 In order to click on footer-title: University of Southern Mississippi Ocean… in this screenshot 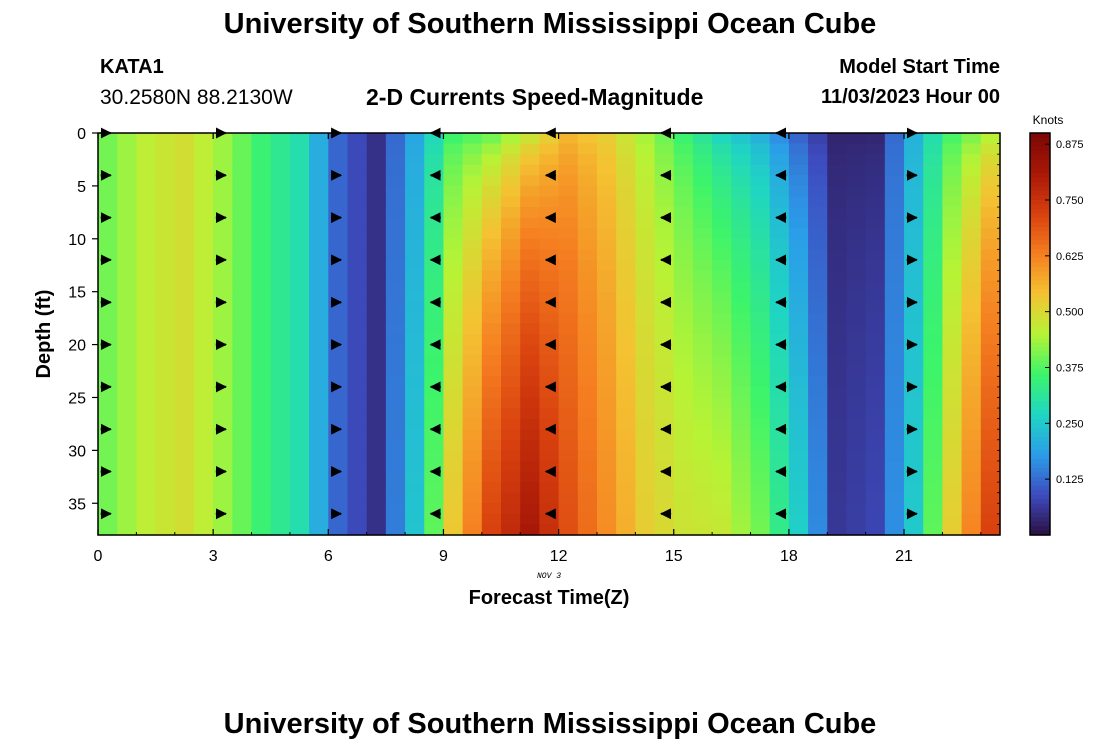, I will do `click(550, 724)`.